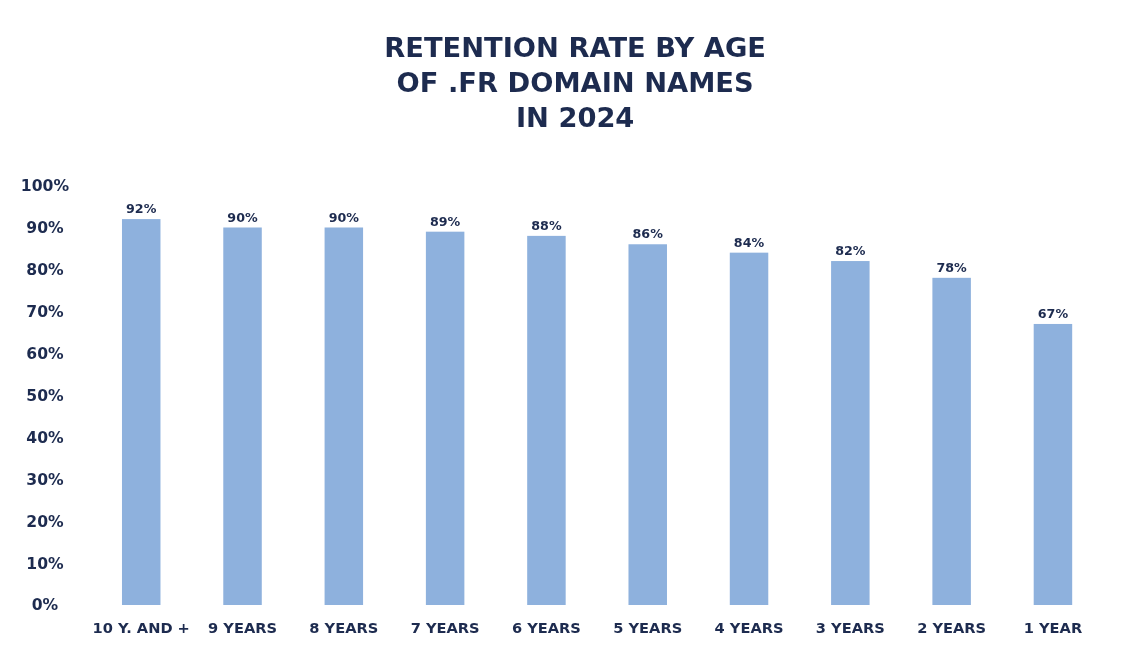 The width and height of the screenshot is (1121, 653). What do you see at coordinates (243, 628) in the screenshot?
I see `x-tick-label: 9 YEARS` at bounding box center [243, 628].